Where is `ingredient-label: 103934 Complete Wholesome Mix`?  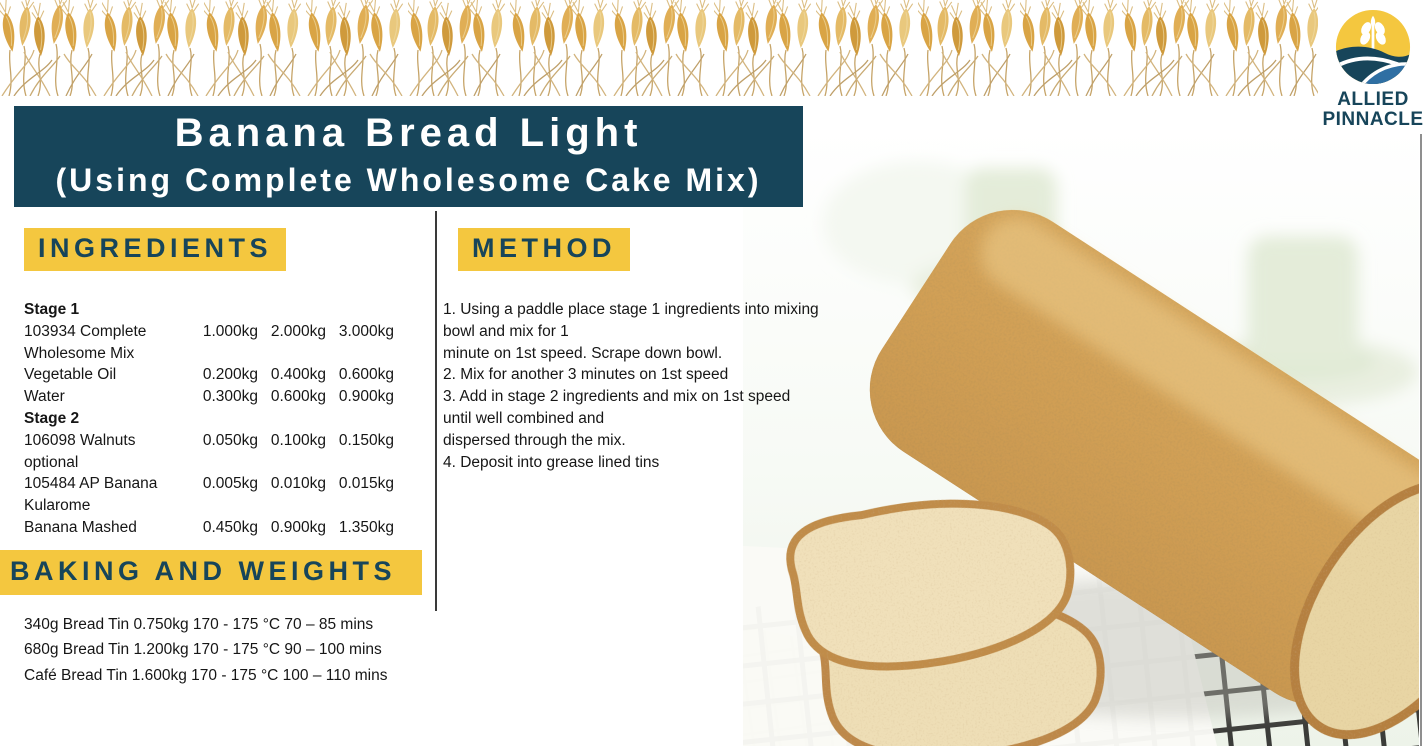 ingredient-label: 103934 Complete Wholesome Mix is located at coordinates (85, 342).